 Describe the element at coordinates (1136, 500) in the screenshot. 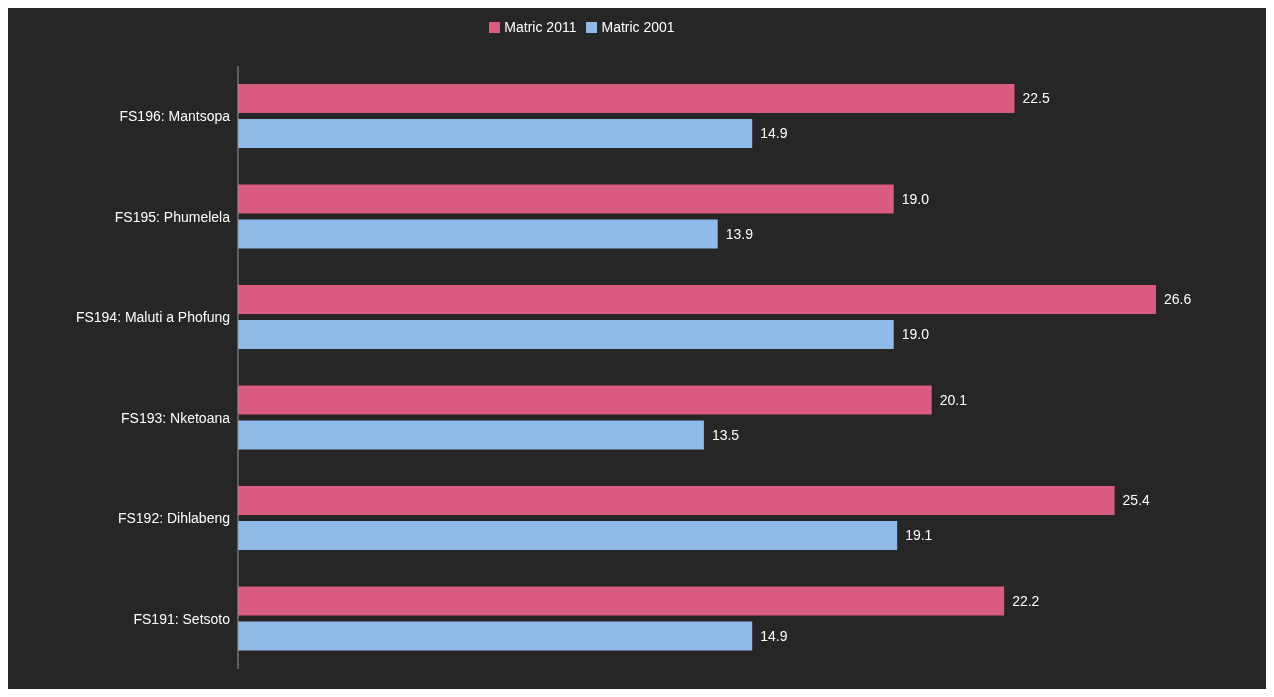

I see `data-label: 25.4` at that location.